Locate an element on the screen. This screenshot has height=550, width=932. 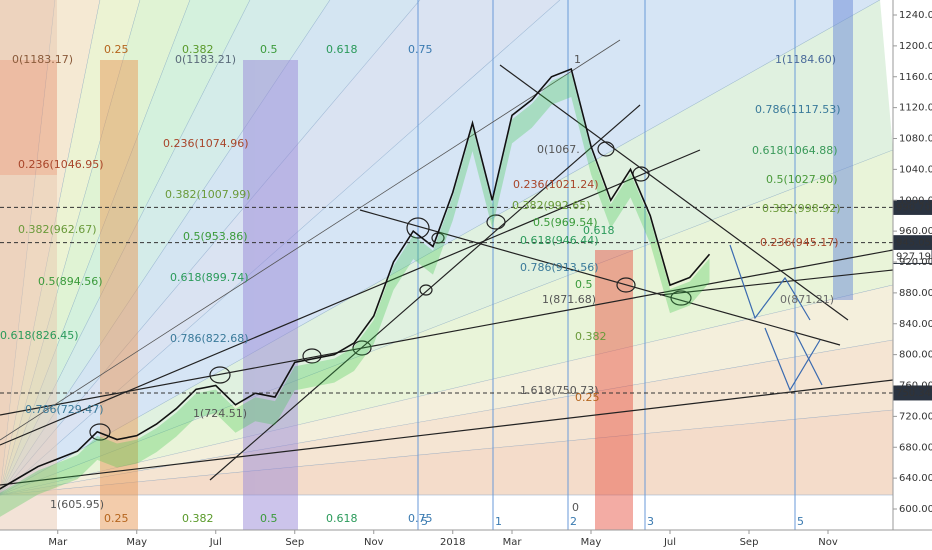
y-tick-label: 1160.00 is located at coordinates (915, 77).